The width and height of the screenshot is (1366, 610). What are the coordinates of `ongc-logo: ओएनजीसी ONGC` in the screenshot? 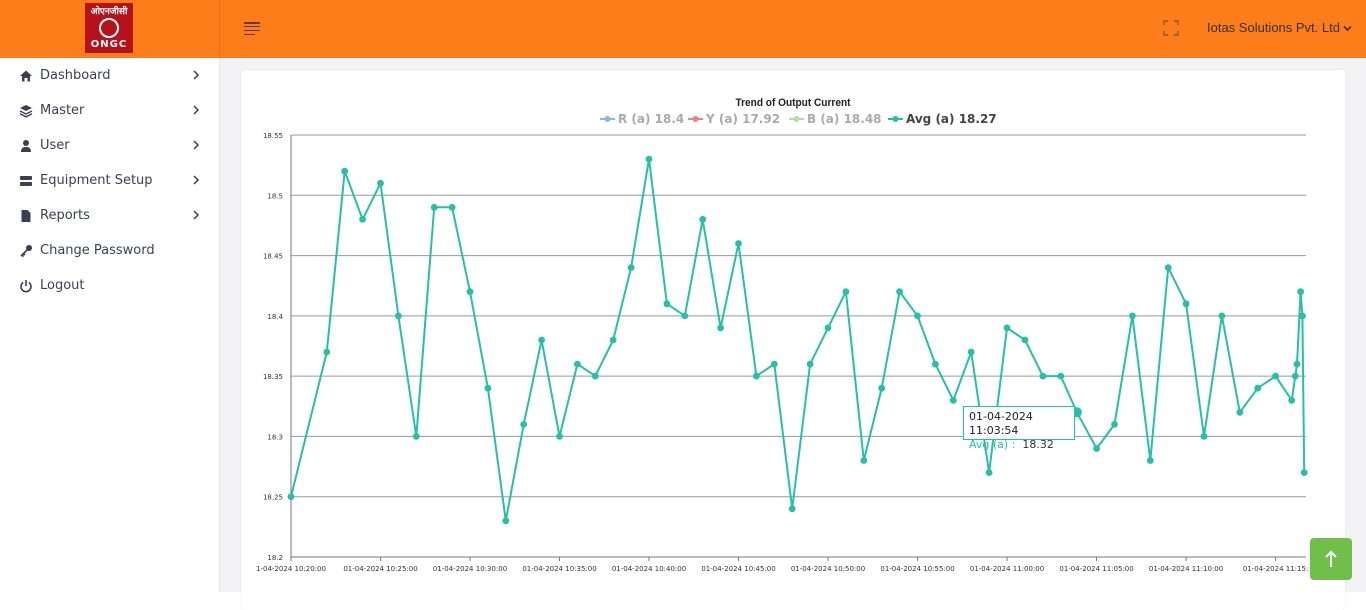 It's located at (109, 28).